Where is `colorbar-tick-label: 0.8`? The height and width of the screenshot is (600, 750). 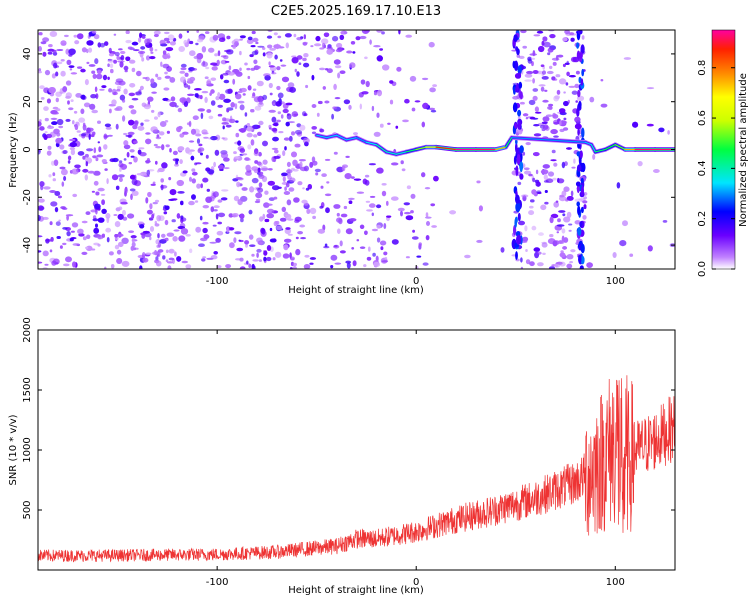
colorbar-tick-label: 0.8 is located at coordinates (702, 68).